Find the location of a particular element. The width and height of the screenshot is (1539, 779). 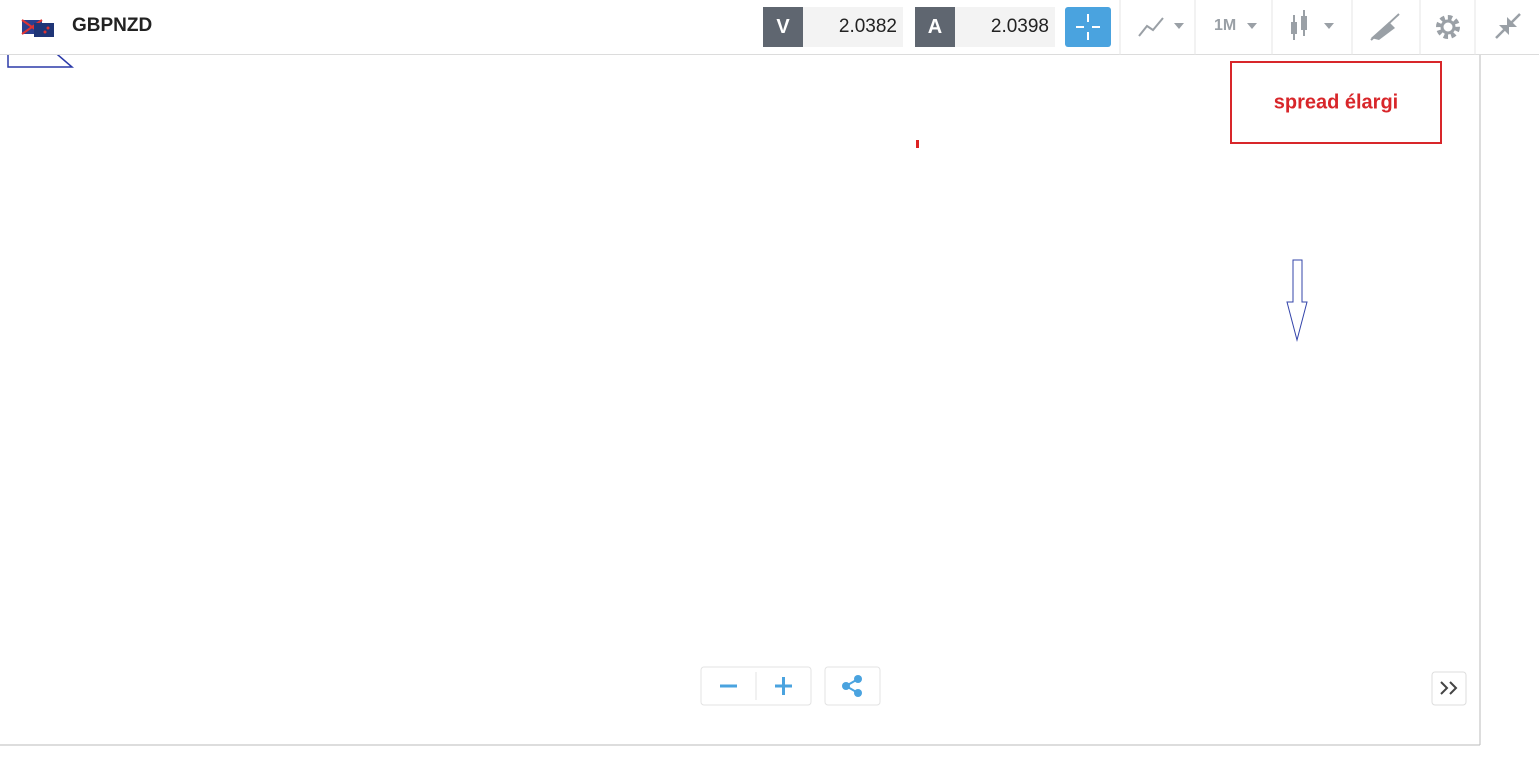

toolbar: GBPNZD V 2.0382 A 2.0398 is located at coordinates (769, 27).